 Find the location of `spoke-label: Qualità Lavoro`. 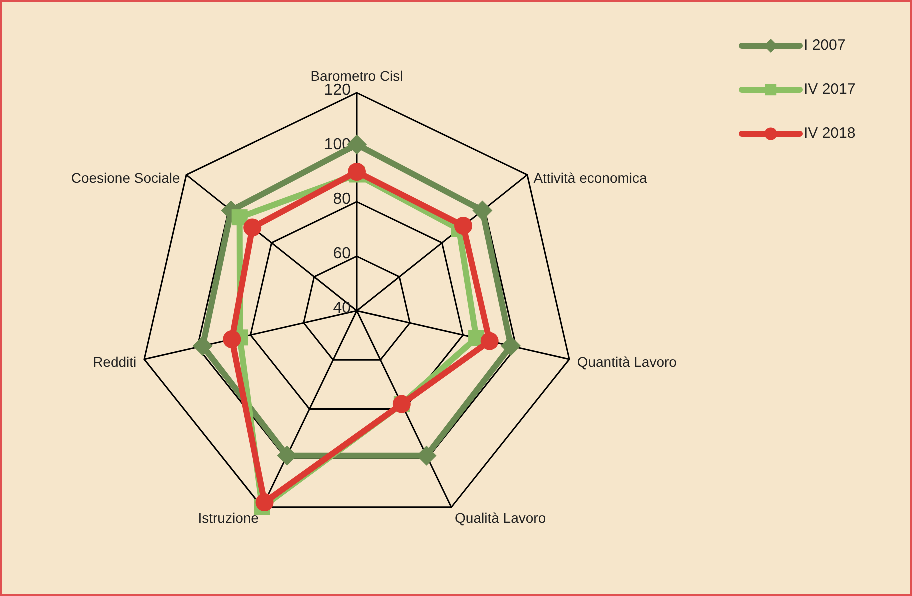

spoke-label: Qualità Lavoro is located at coordinates (500, 518).